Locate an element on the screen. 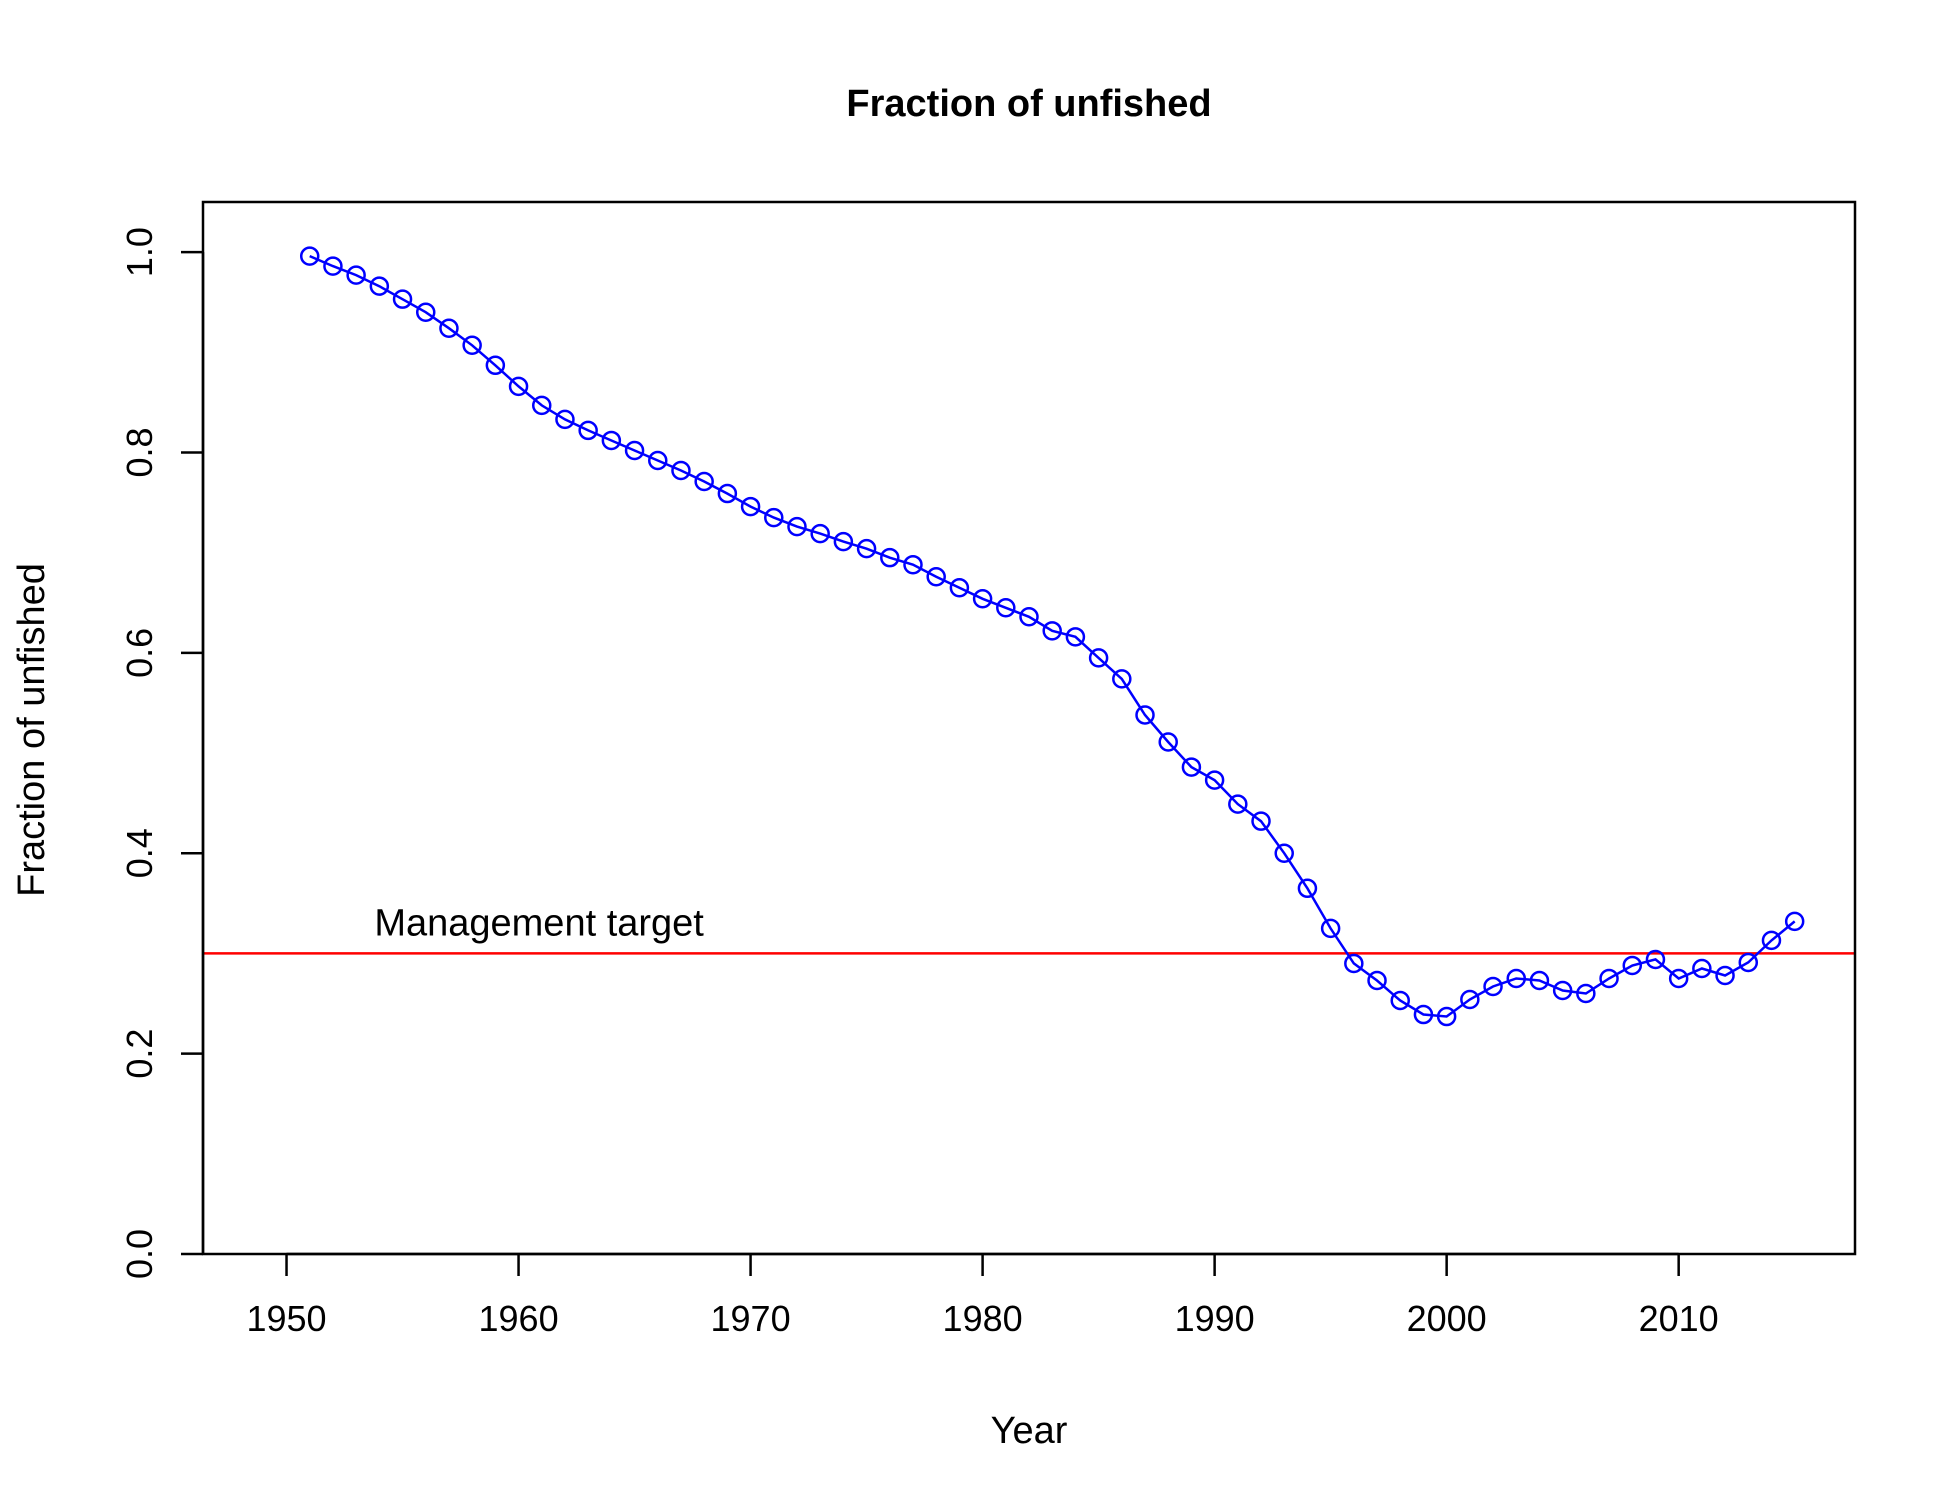 Image resolution: width=1950 pixels, height=1500 pixels. y-tick-label: 0.2 is located at coordinates (139, 1054).